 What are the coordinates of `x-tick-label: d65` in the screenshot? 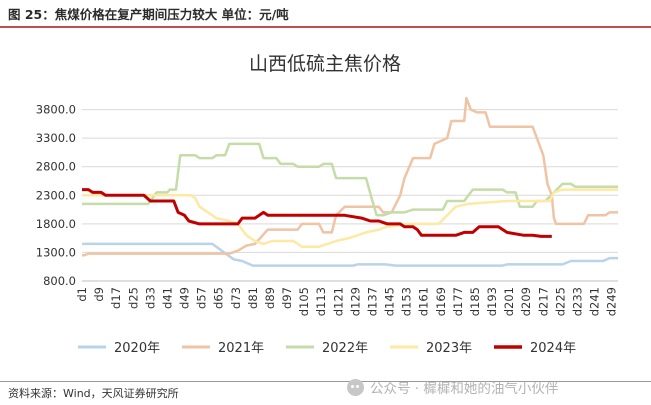 It's located at (219, 298).